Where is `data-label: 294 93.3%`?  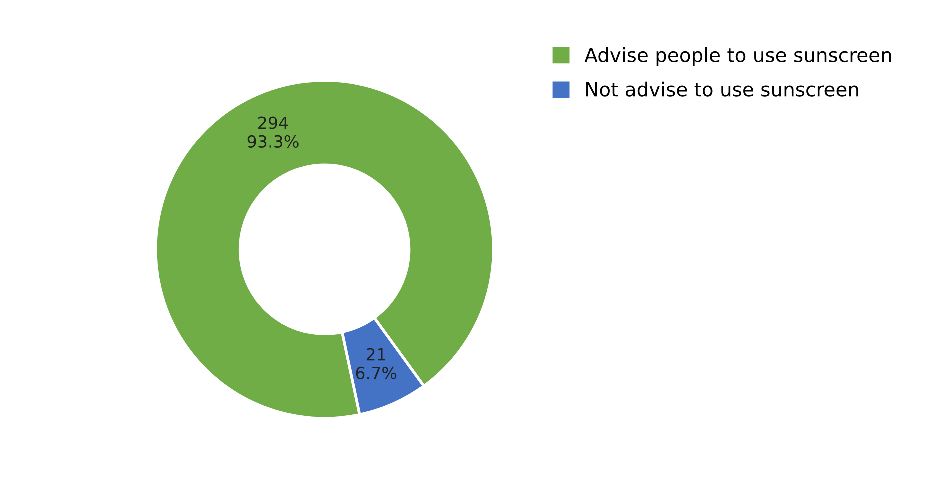
data-label: 294 93.3% is located at coordinates (273, 132).